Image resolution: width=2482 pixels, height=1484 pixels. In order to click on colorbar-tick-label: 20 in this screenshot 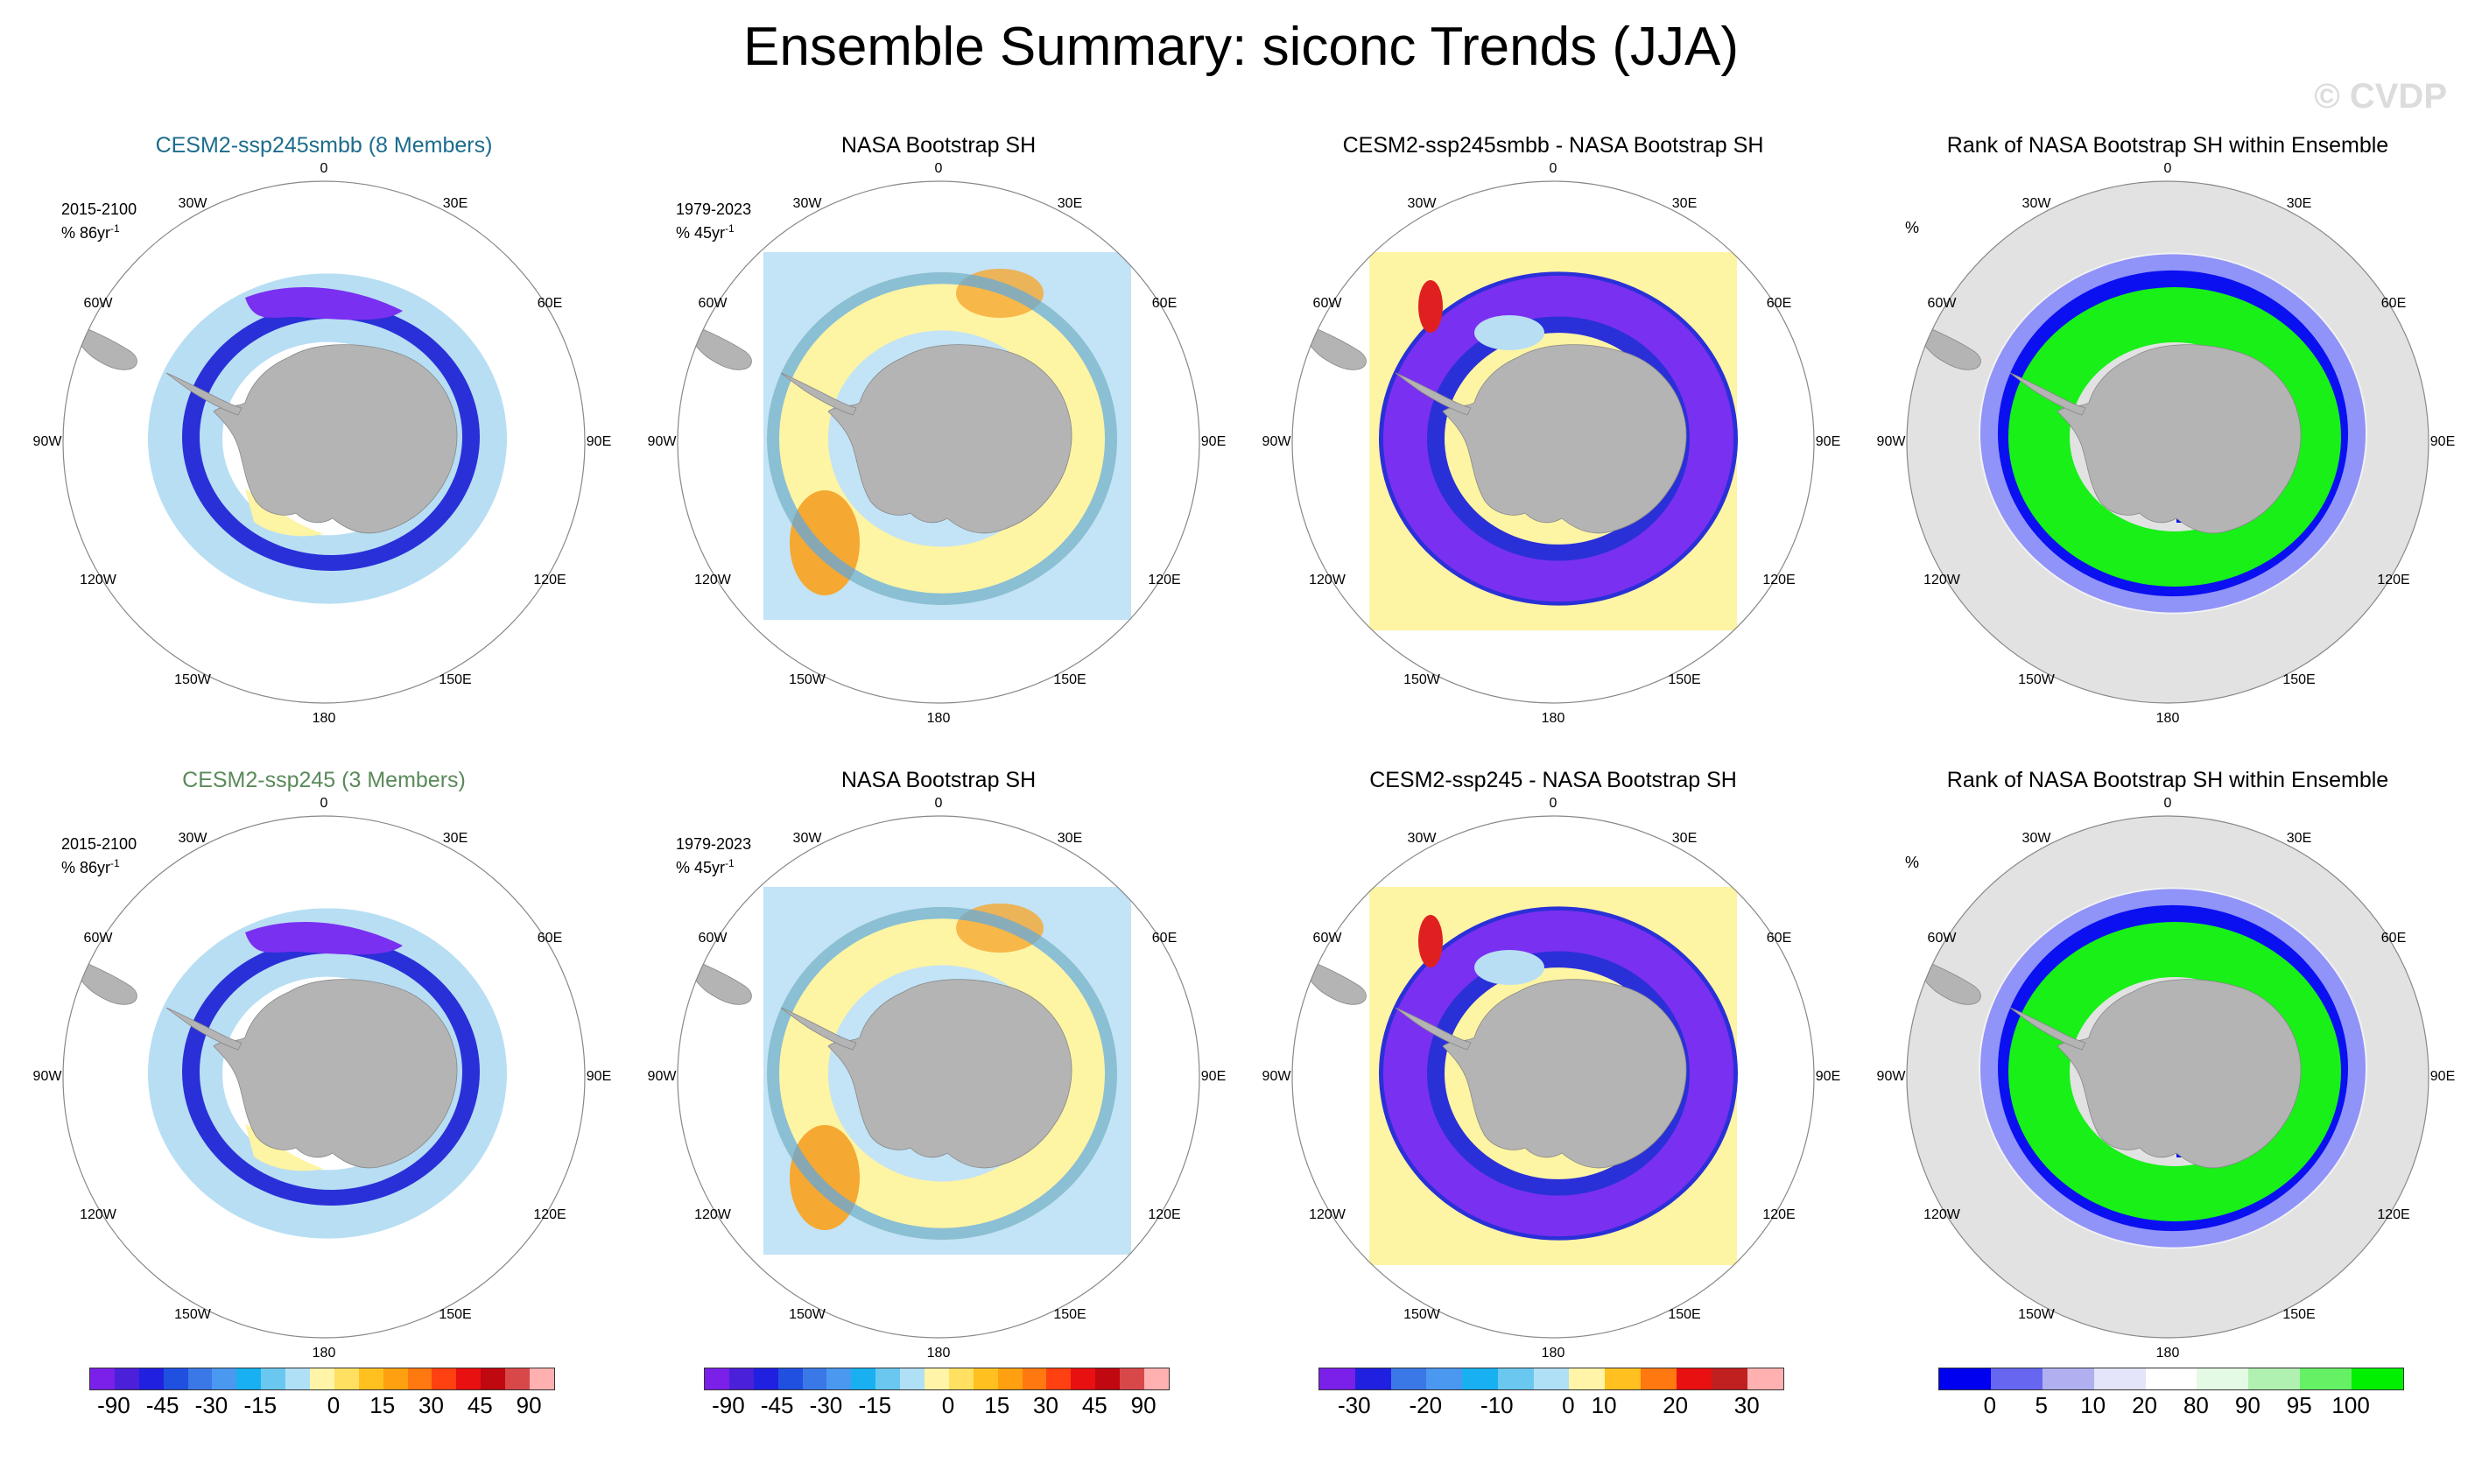, I will do `click(1676, 1405)`.